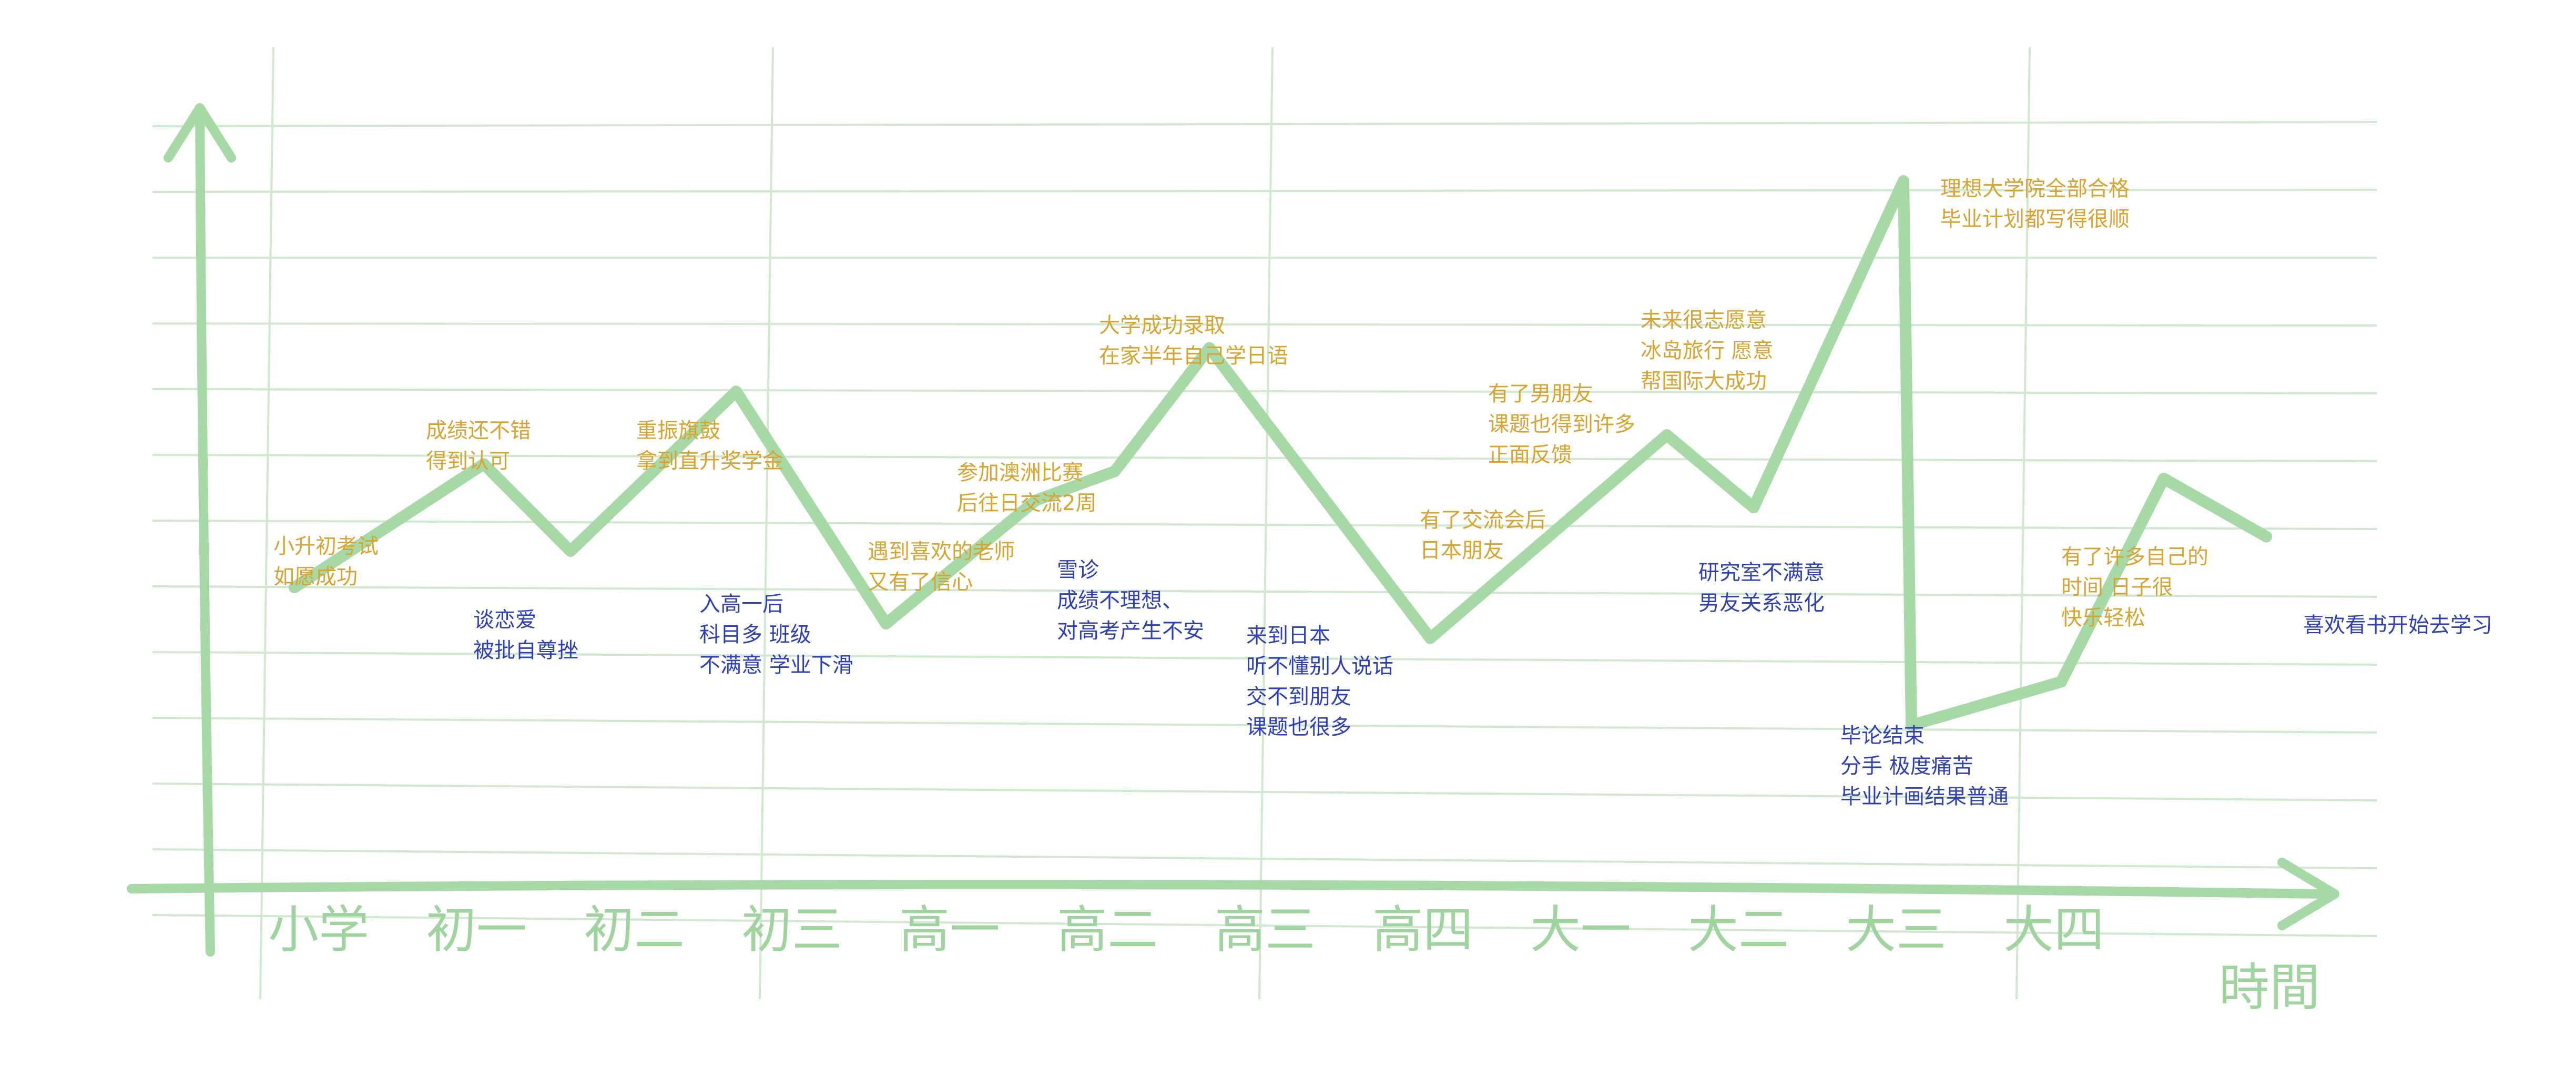 The height and width of the screenshot is (1077, 2576). Describe the element at coordinates (2053, 929) in the screenshot. I see `x-tick-label: 大四` at that location.